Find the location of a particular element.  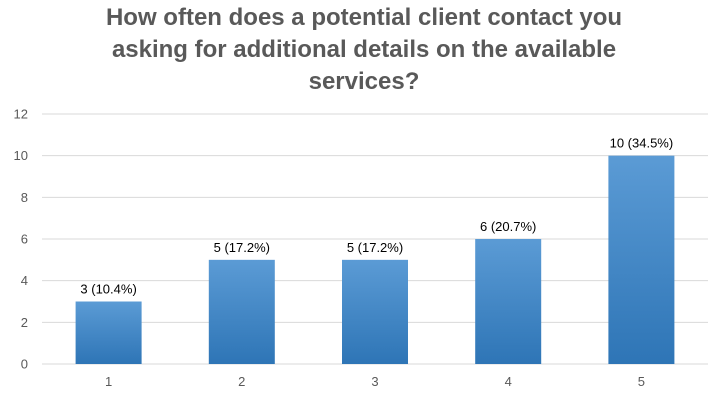

data-label: 3 (10.4%) is located at coordinates (108, 289).